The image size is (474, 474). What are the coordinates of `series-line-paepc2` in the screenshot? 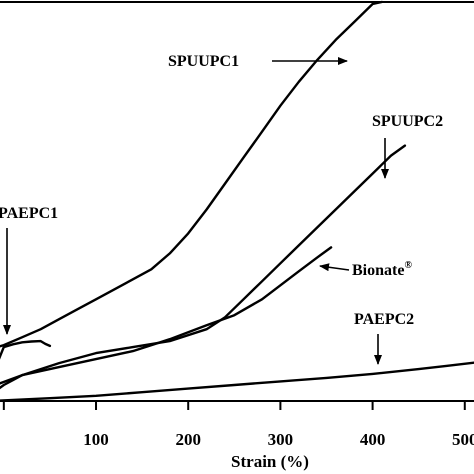 It's located at (237, 381).